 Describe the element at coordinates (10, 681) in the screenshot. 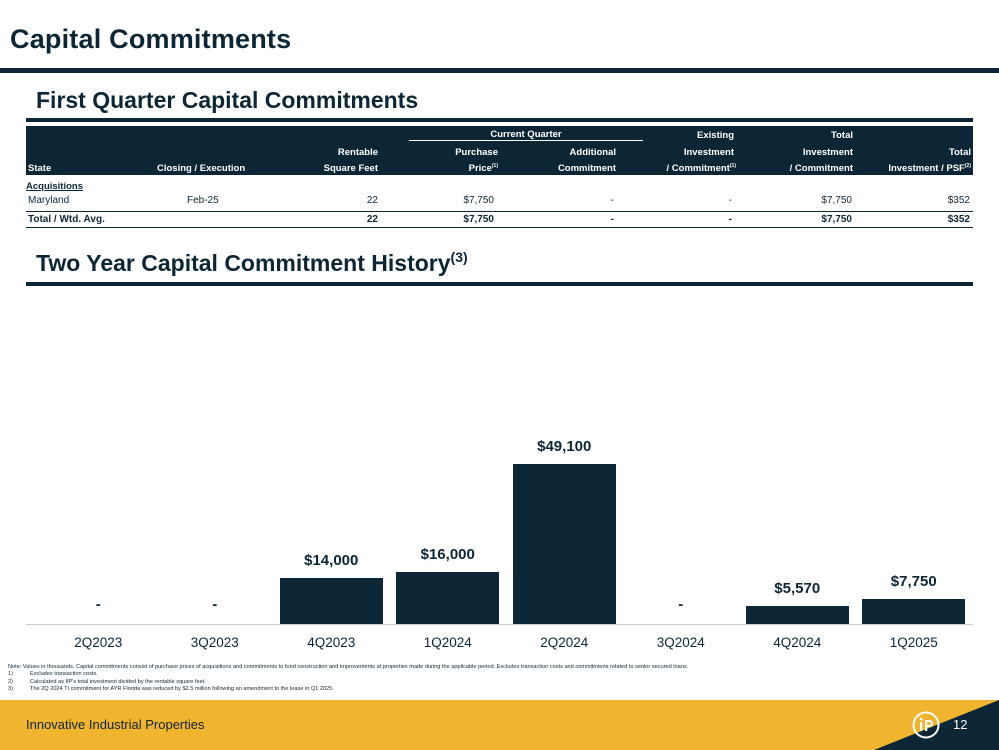

I see `footnote-2-num: 2)` at that location.